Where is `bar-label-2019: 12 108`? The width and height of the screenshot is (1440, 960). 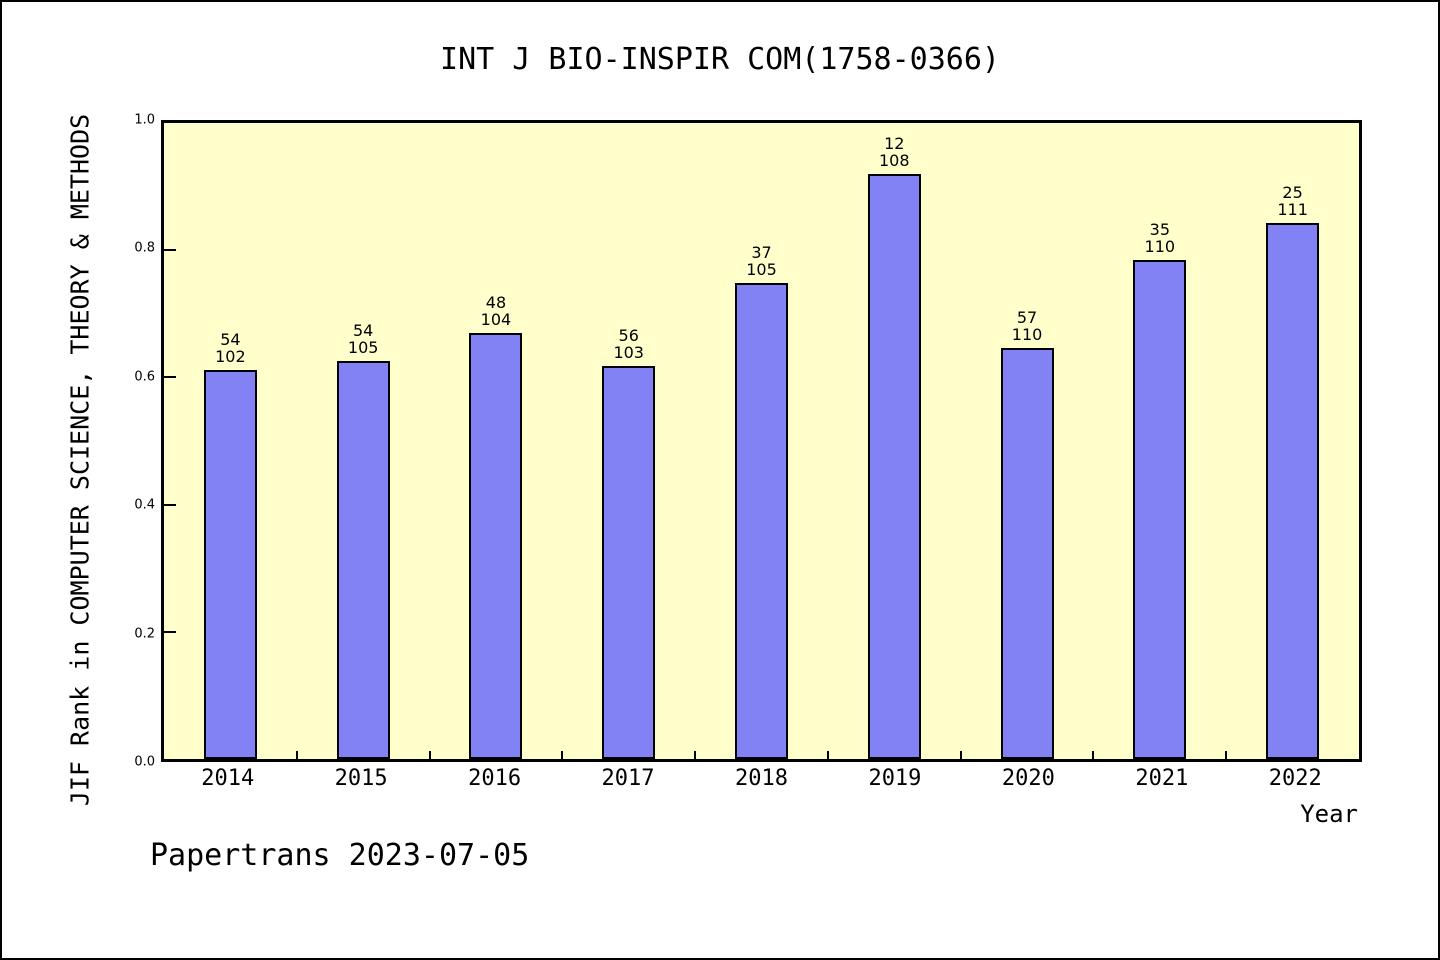 bar-label-2019: 12 108 is located at coordinates (894, 152).